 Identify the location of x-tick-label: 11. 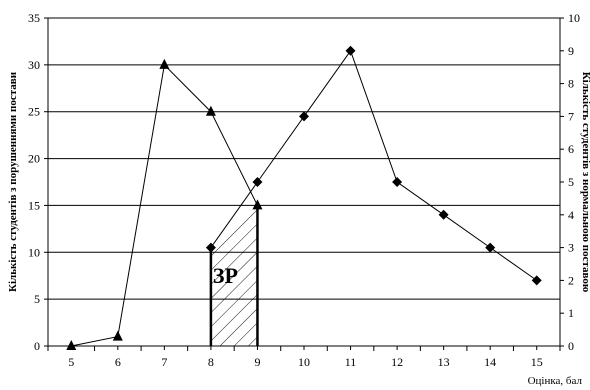
(351, 362).